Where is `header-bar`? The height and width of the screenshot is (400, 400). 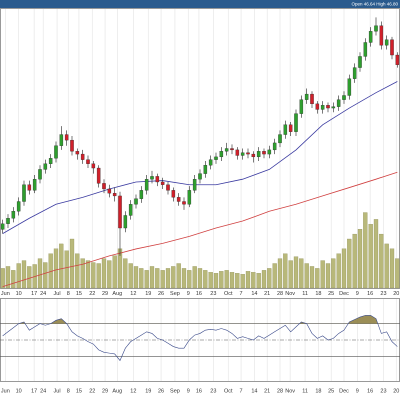
header-bar is located at coordinates (200, 4).